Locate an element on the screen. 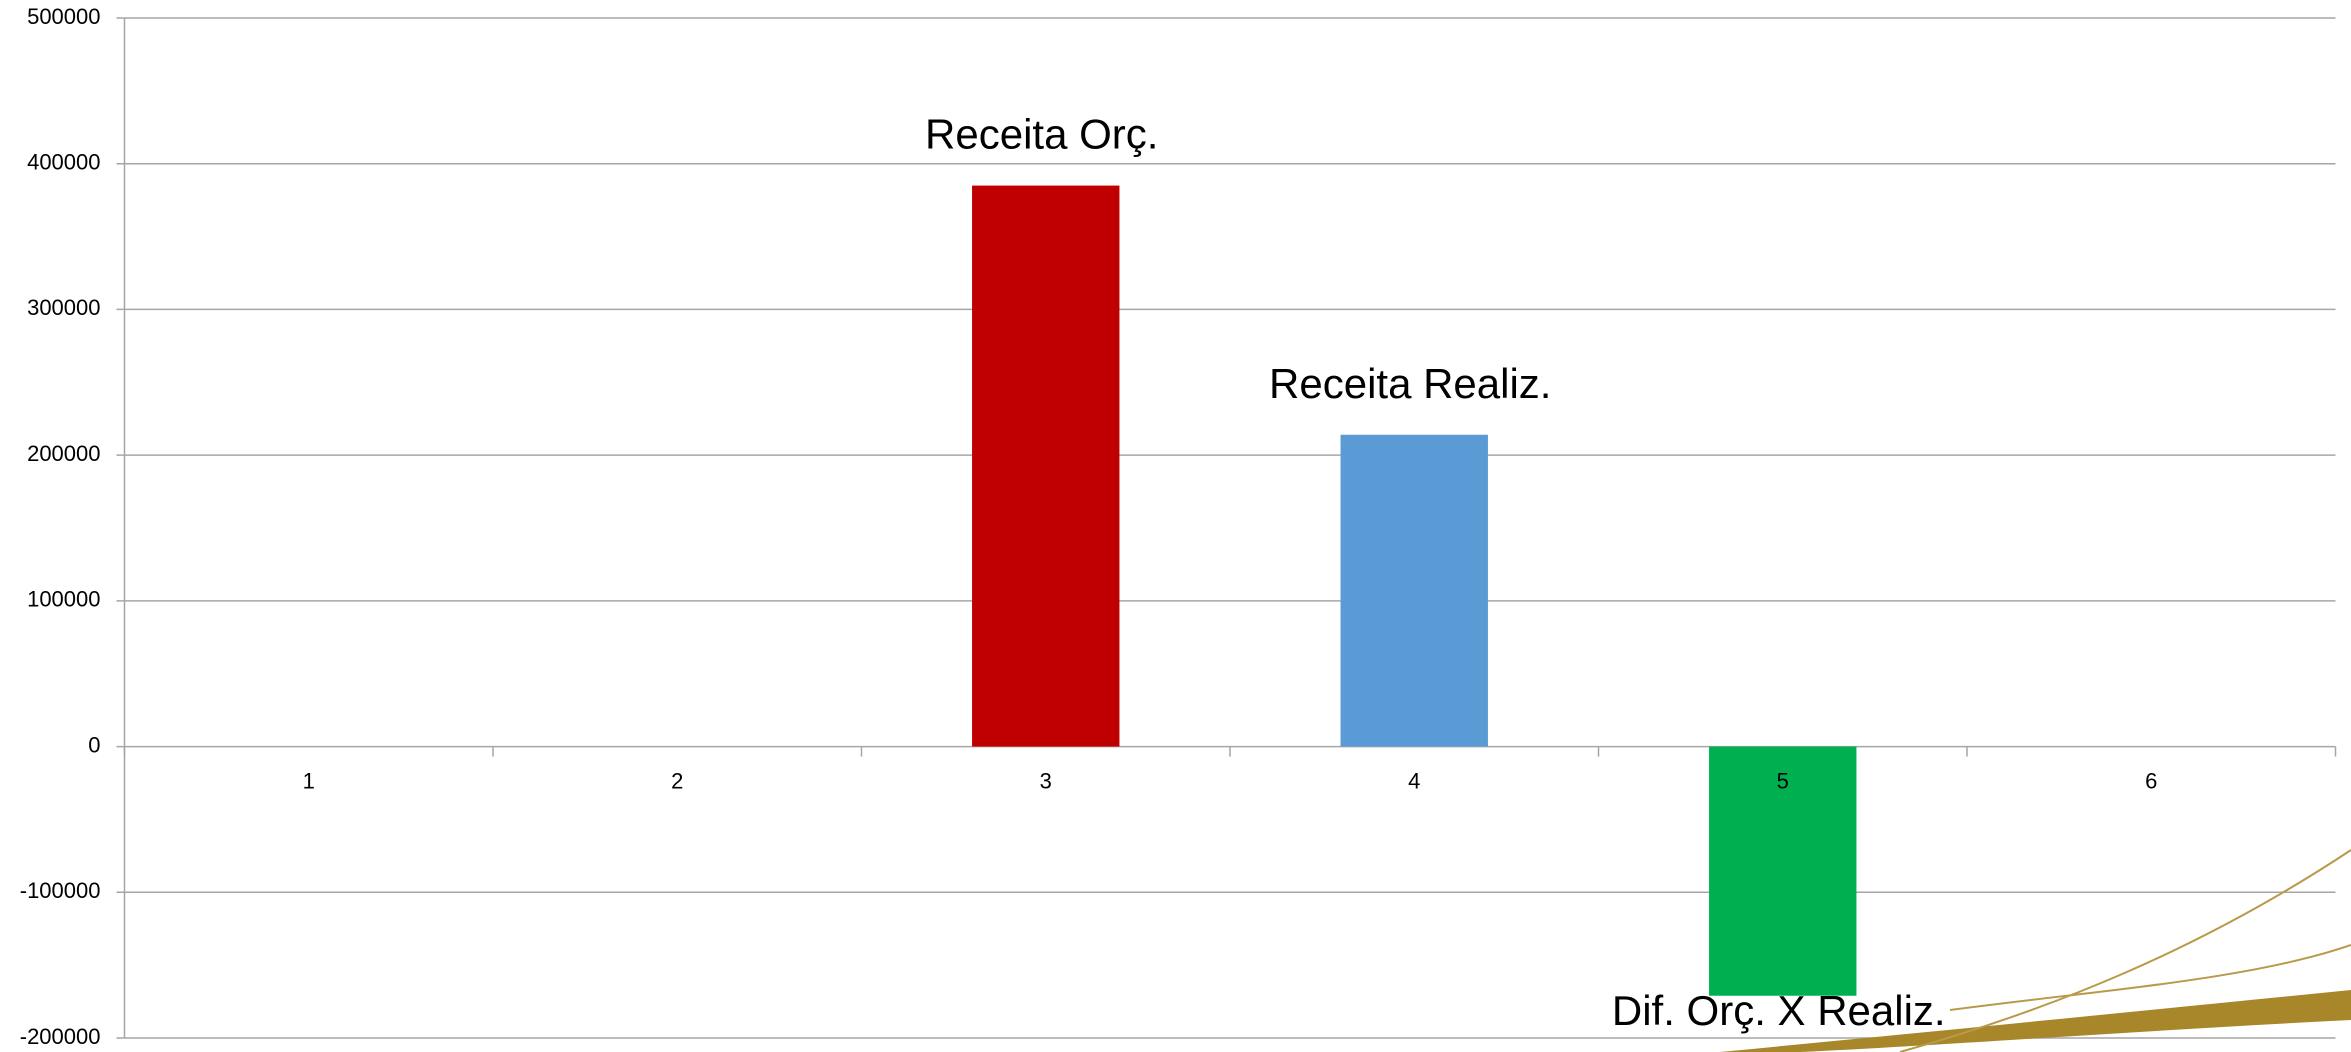  decoration is located at coordinates (2035, 950).